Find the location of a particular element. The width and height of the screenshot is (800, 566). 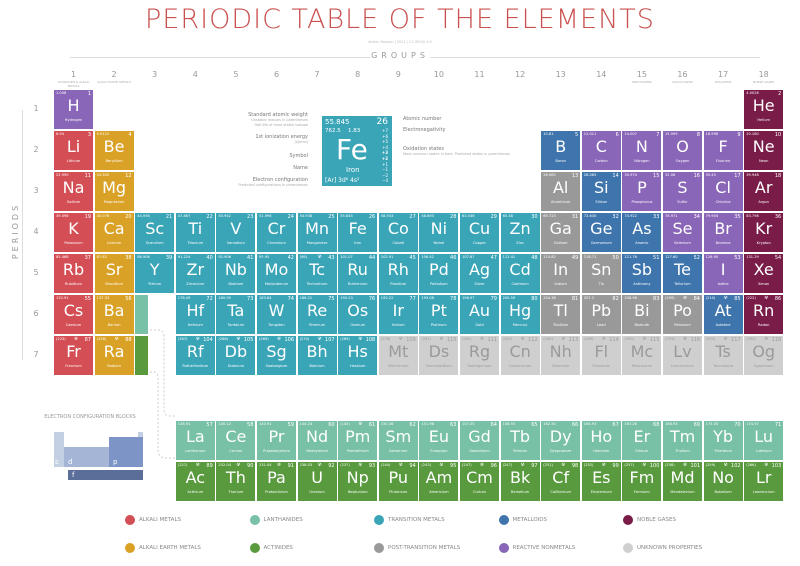

element-chlorine: 35.45 17 Cl Chlorine is located at coordinates (723, 191).